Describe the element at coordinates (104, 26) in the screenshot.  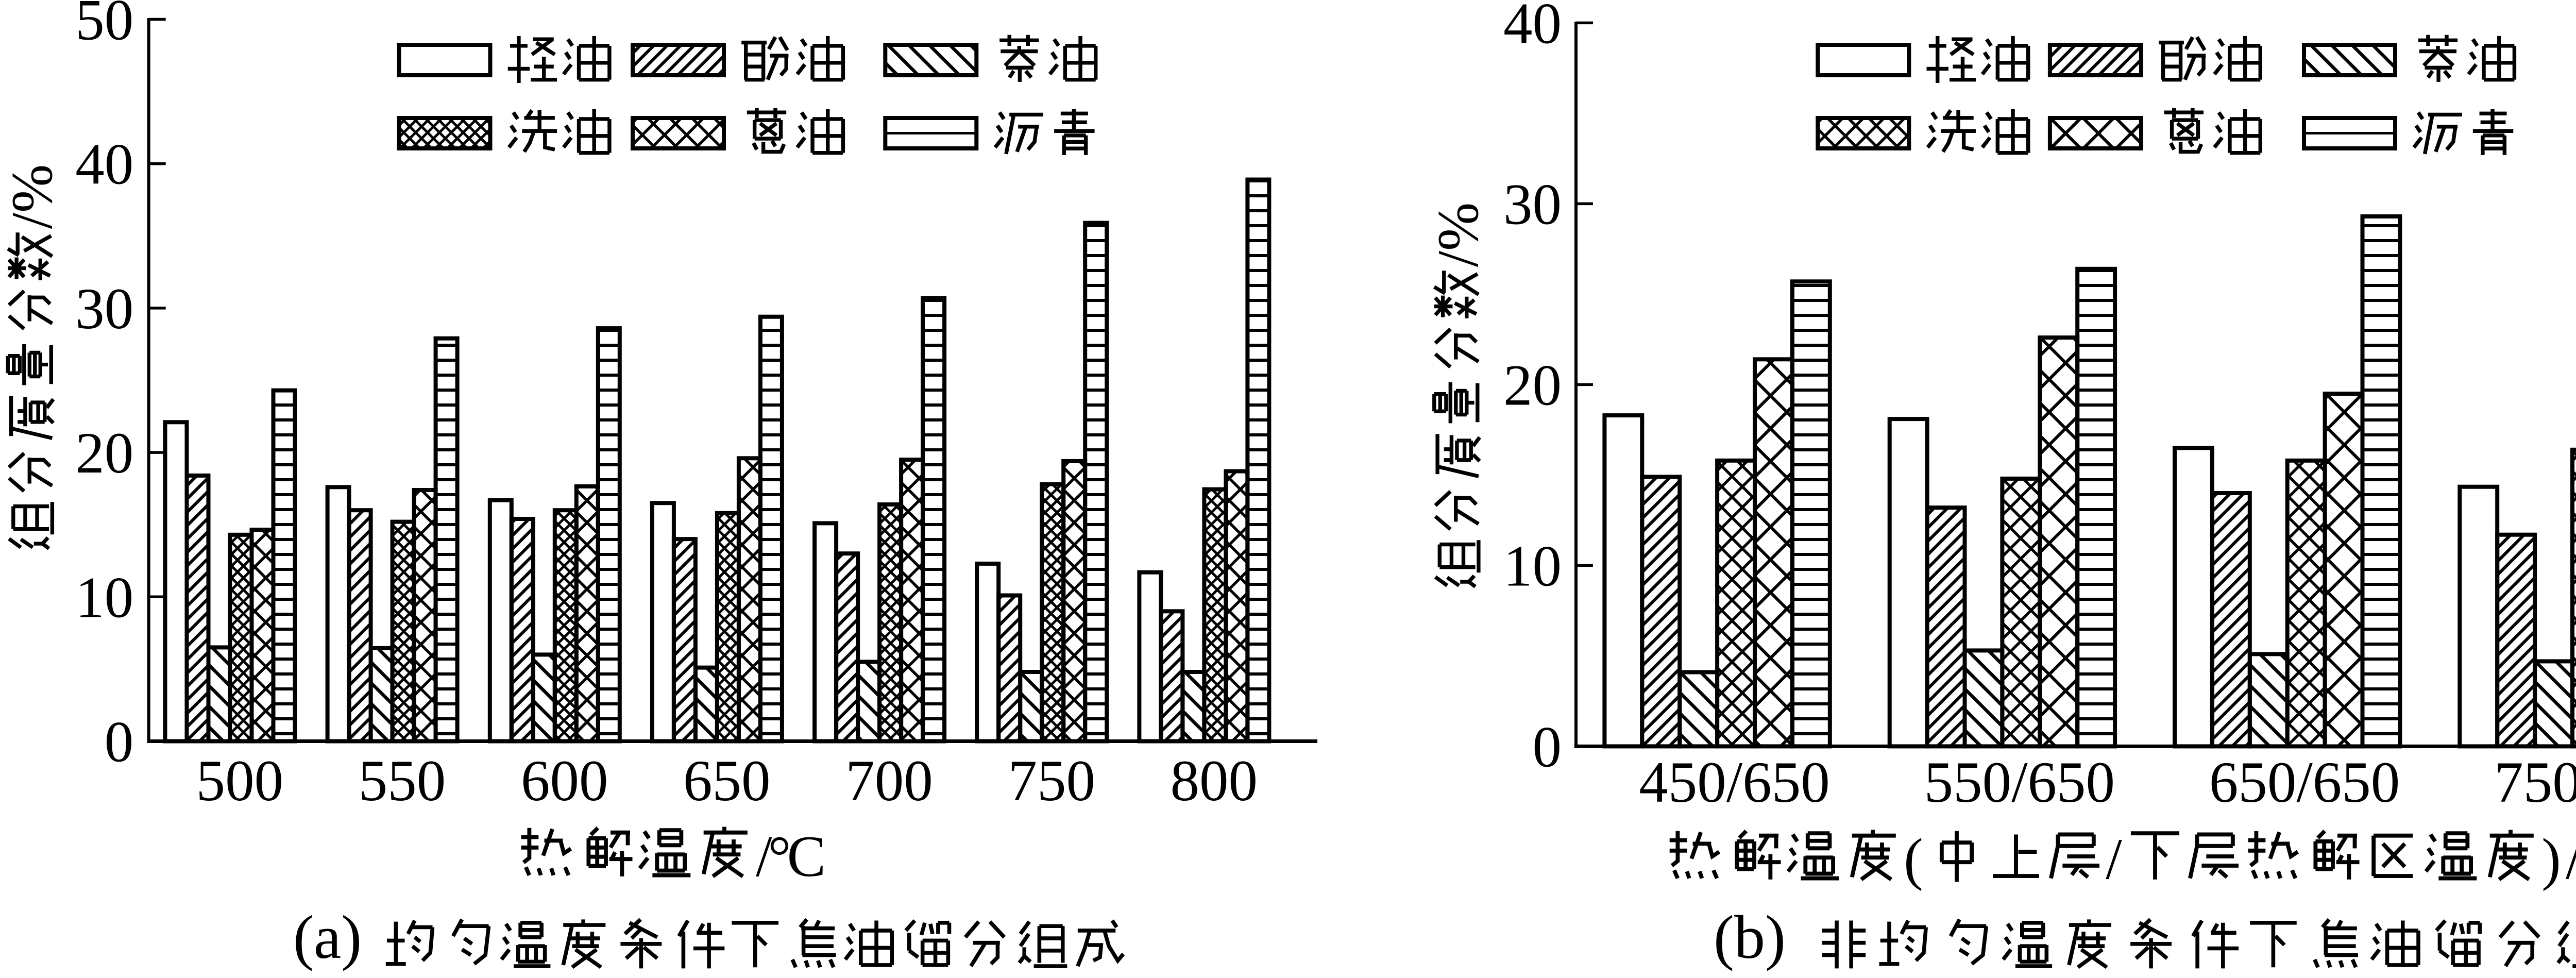
I see `svg-text: 50` at that location.